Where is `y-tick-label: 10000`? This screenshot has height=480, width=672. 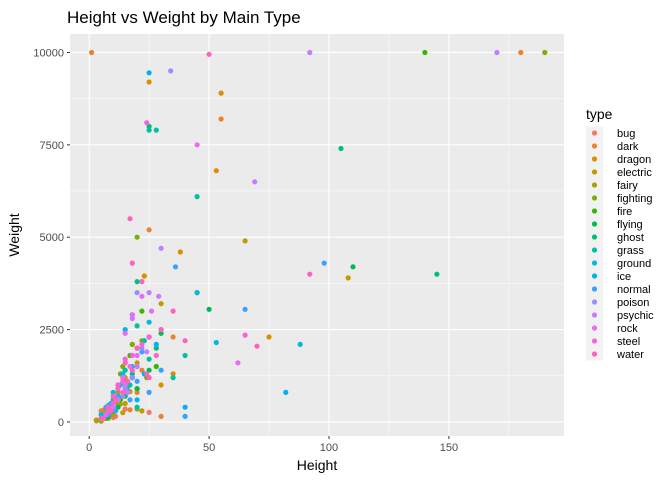
y-tick-label: 10000 is located at coordinates (48, 53).